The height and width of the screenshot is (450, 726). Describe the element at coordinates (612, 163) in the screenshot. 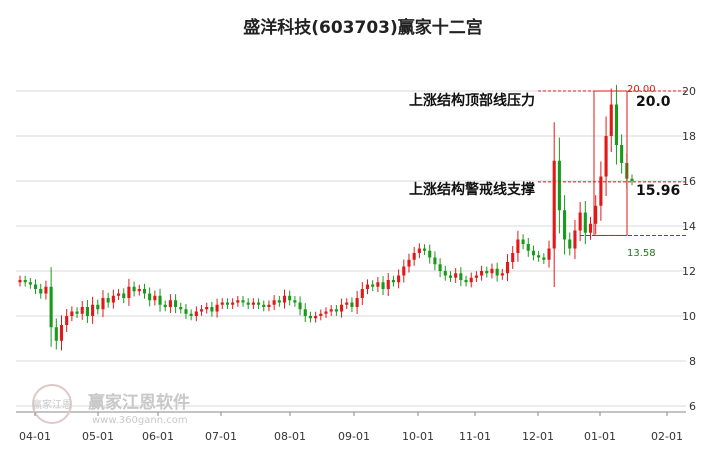

I see `levels` at that location.